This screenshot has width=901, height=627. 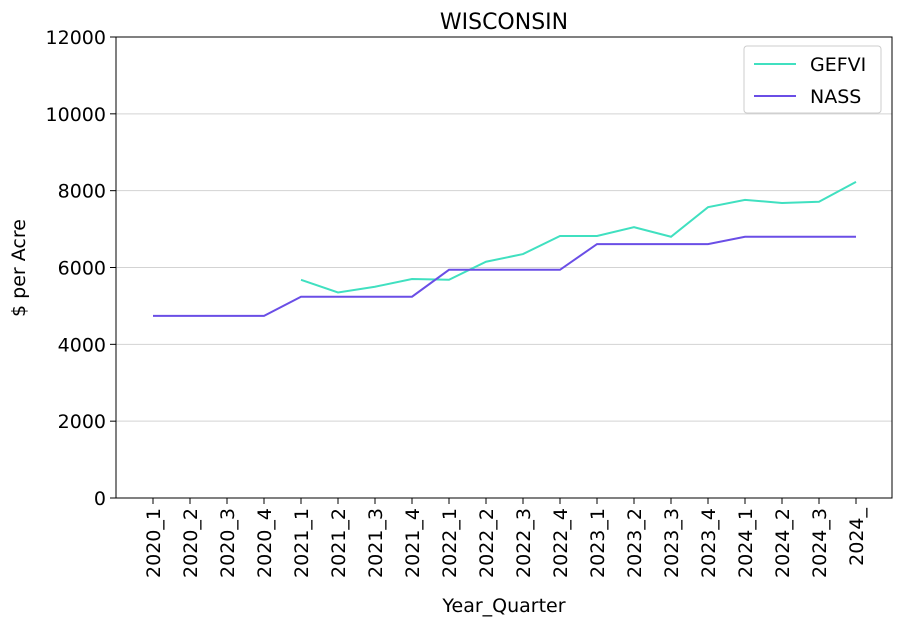 What do you see at coordinates (413, 543) in the screenshot?
I see `x-tick-label: 2021_4` at bounding box center [413, 543].